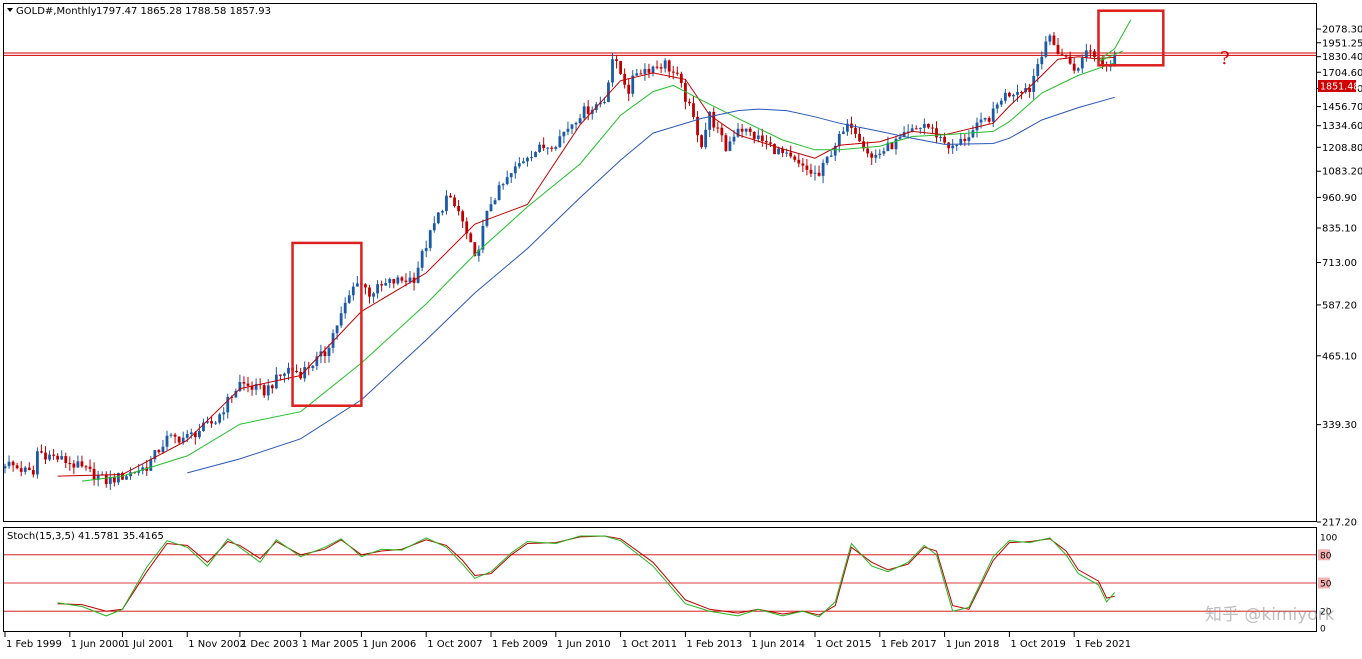 The height and width of the screenshot is (659, 1362). What do you see at coordinates (1342, 172) in the screenshot?
I see `y-tick-label: 1083.20` at bounding box center [1342, 172].